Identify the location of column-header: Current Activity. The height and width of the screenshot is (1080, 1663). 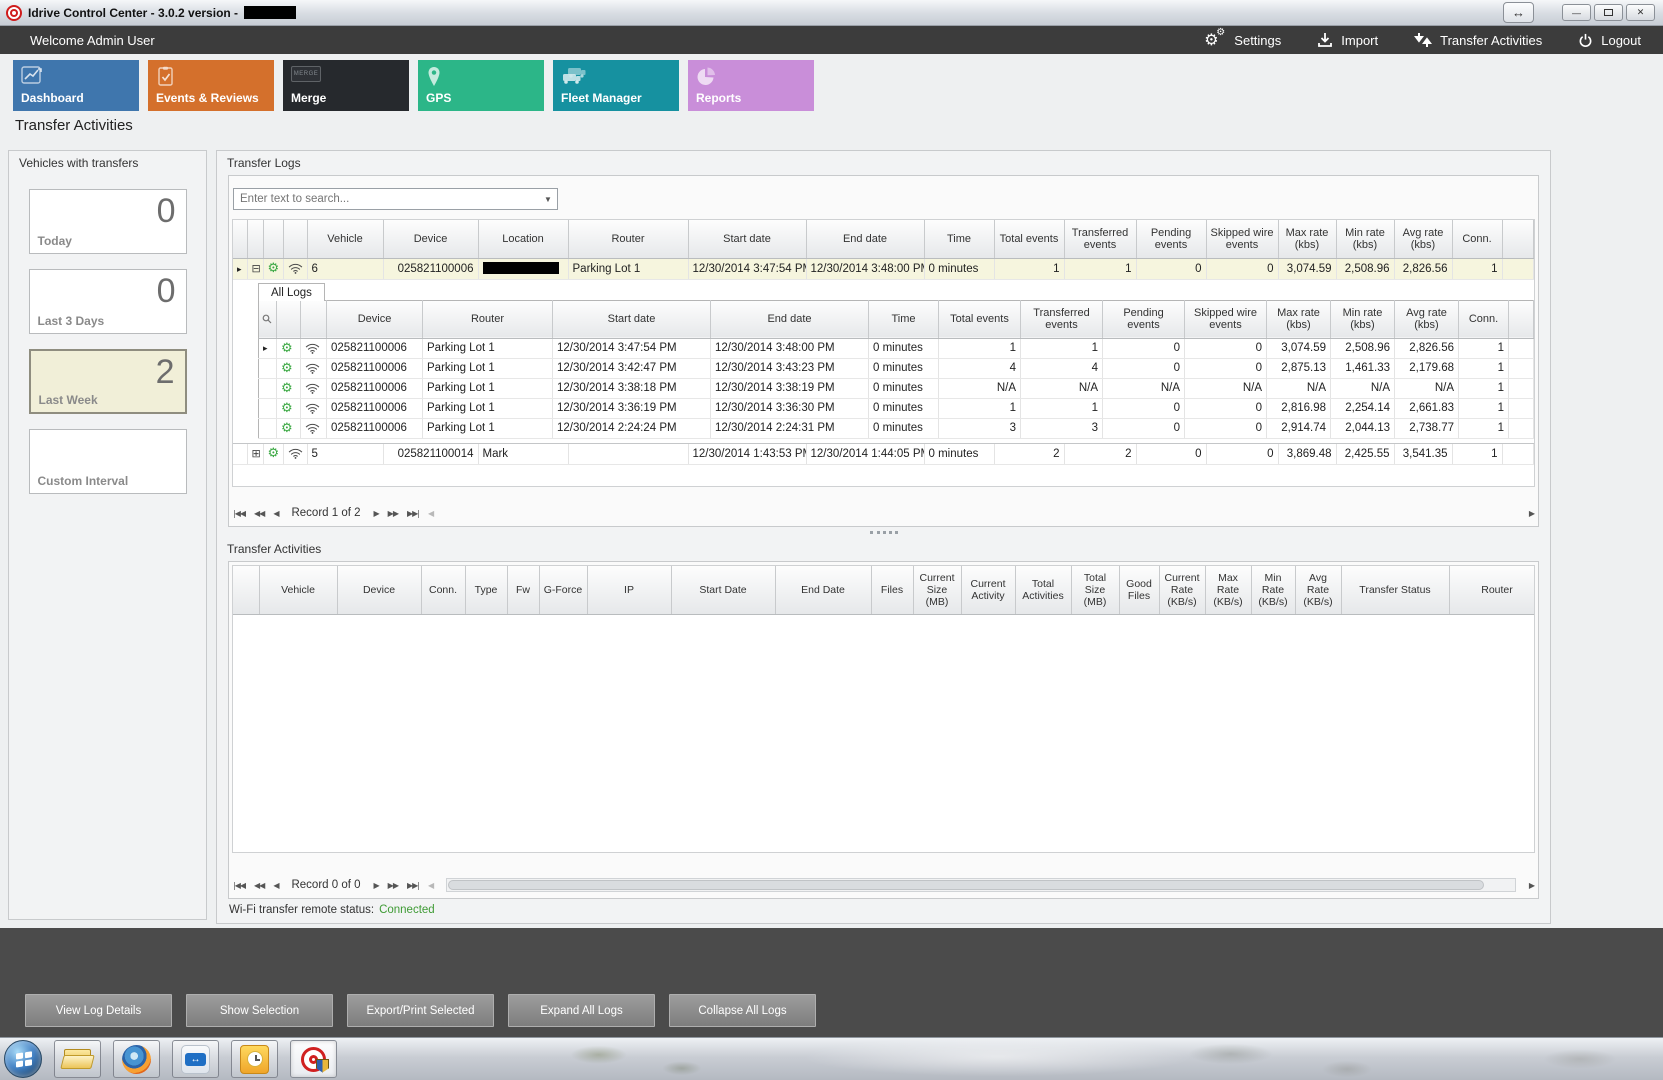
(988, 590).